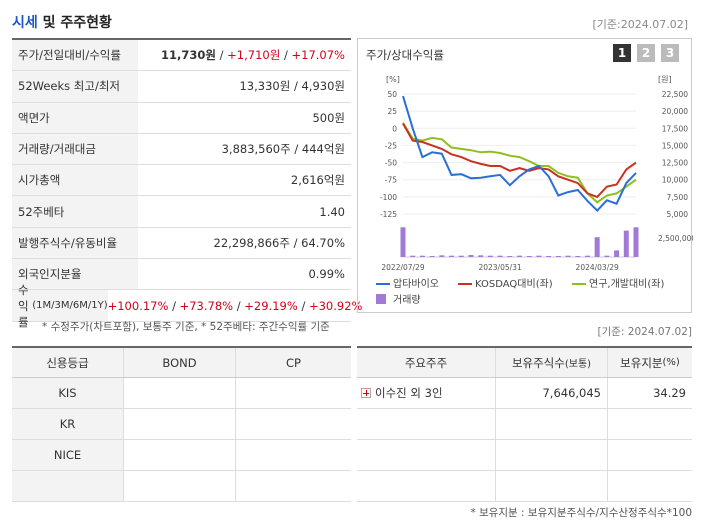  Describe the element at coordinates (75, 180) in the screenshot. I see `label-mcap: 시가총액` at that location.